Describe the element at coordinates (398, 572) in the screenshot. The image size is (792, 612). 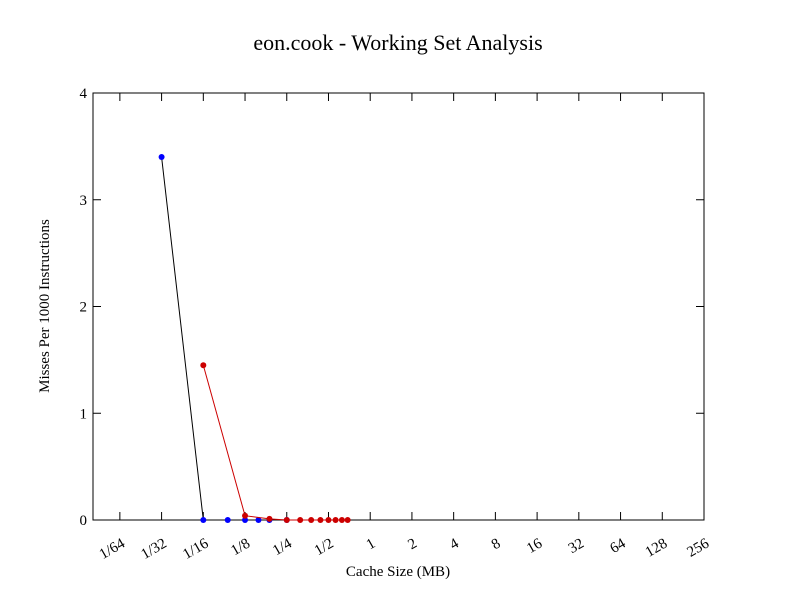
I see `x-axis-label: Cache Size (MB)` at that location.